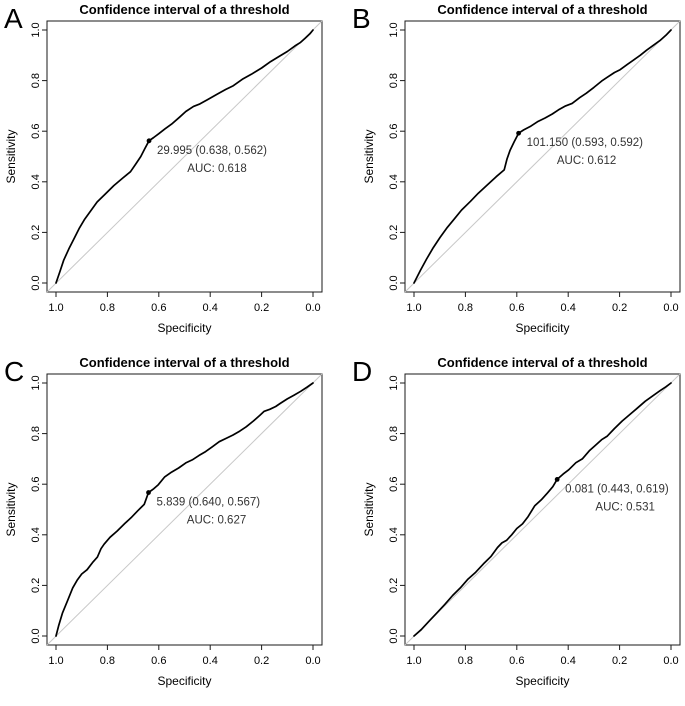  I want to click on threshold-annotation: 5.839 (0.640, 0.567), so click(209, 503).